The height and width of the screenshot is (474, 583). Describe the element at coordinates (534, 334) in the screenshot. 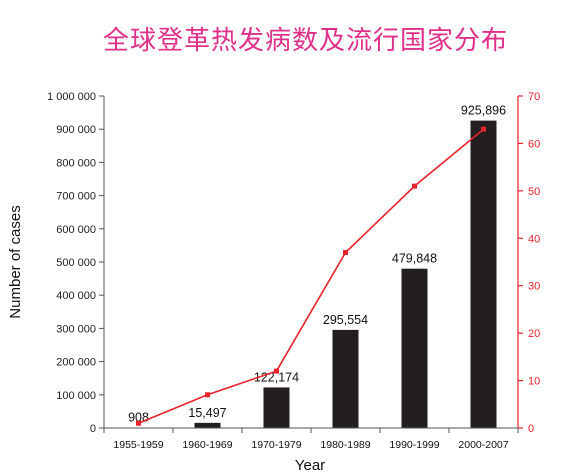

I see `right-tick-label: 20` at that location.